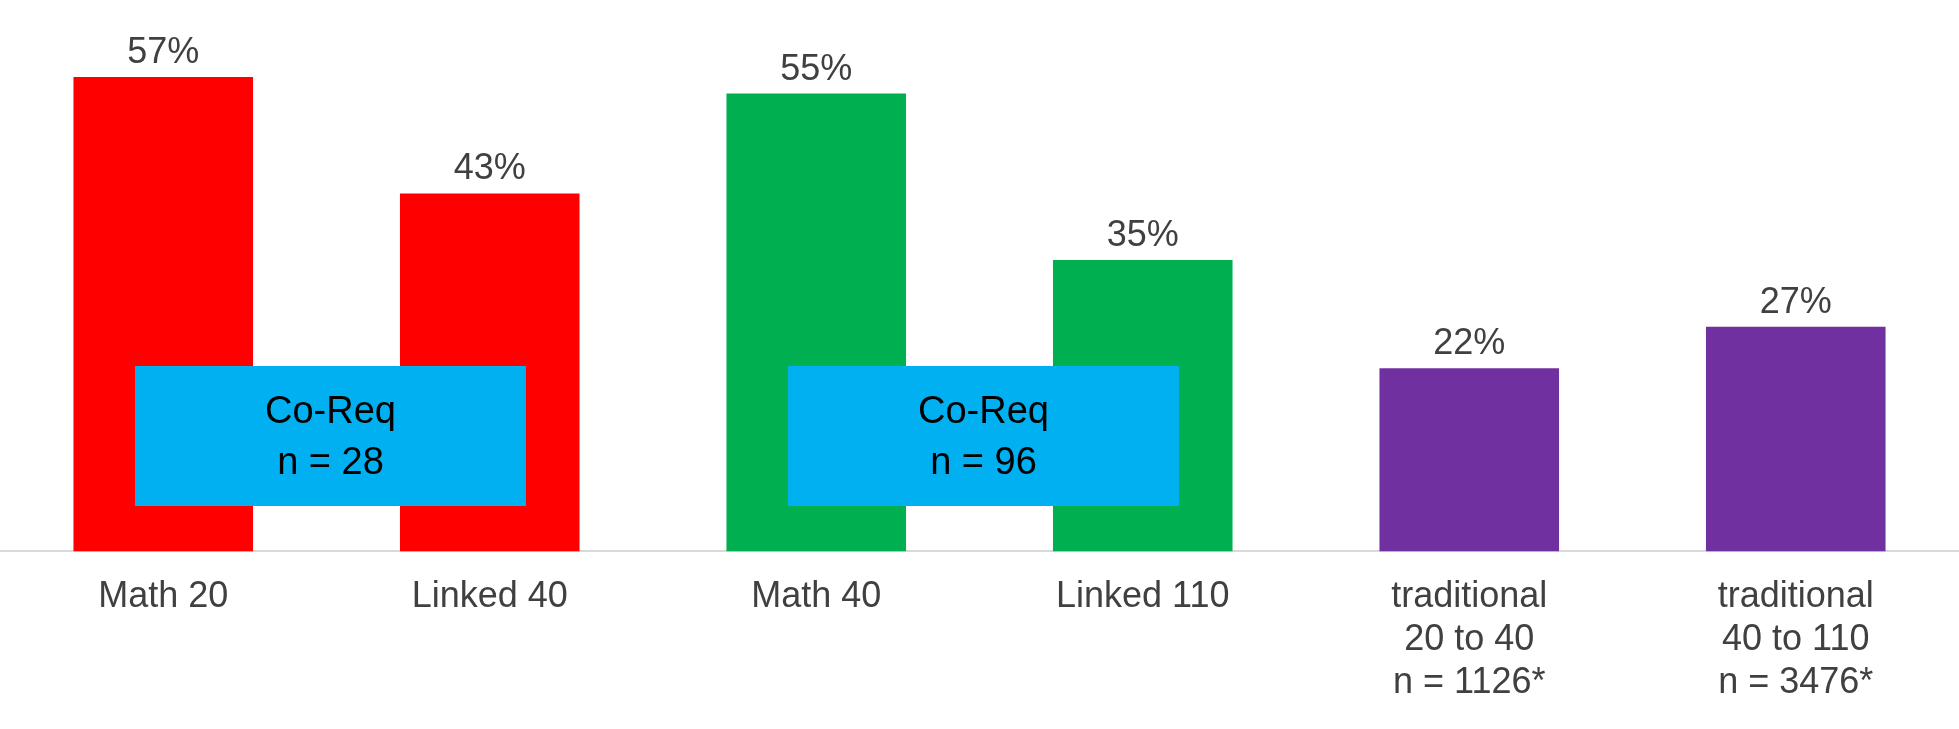 This screenshot has height=729, width=1959. I want to click on x-tick-label: traditional 20 to 40 n = 1126*, so click(1469, 637).